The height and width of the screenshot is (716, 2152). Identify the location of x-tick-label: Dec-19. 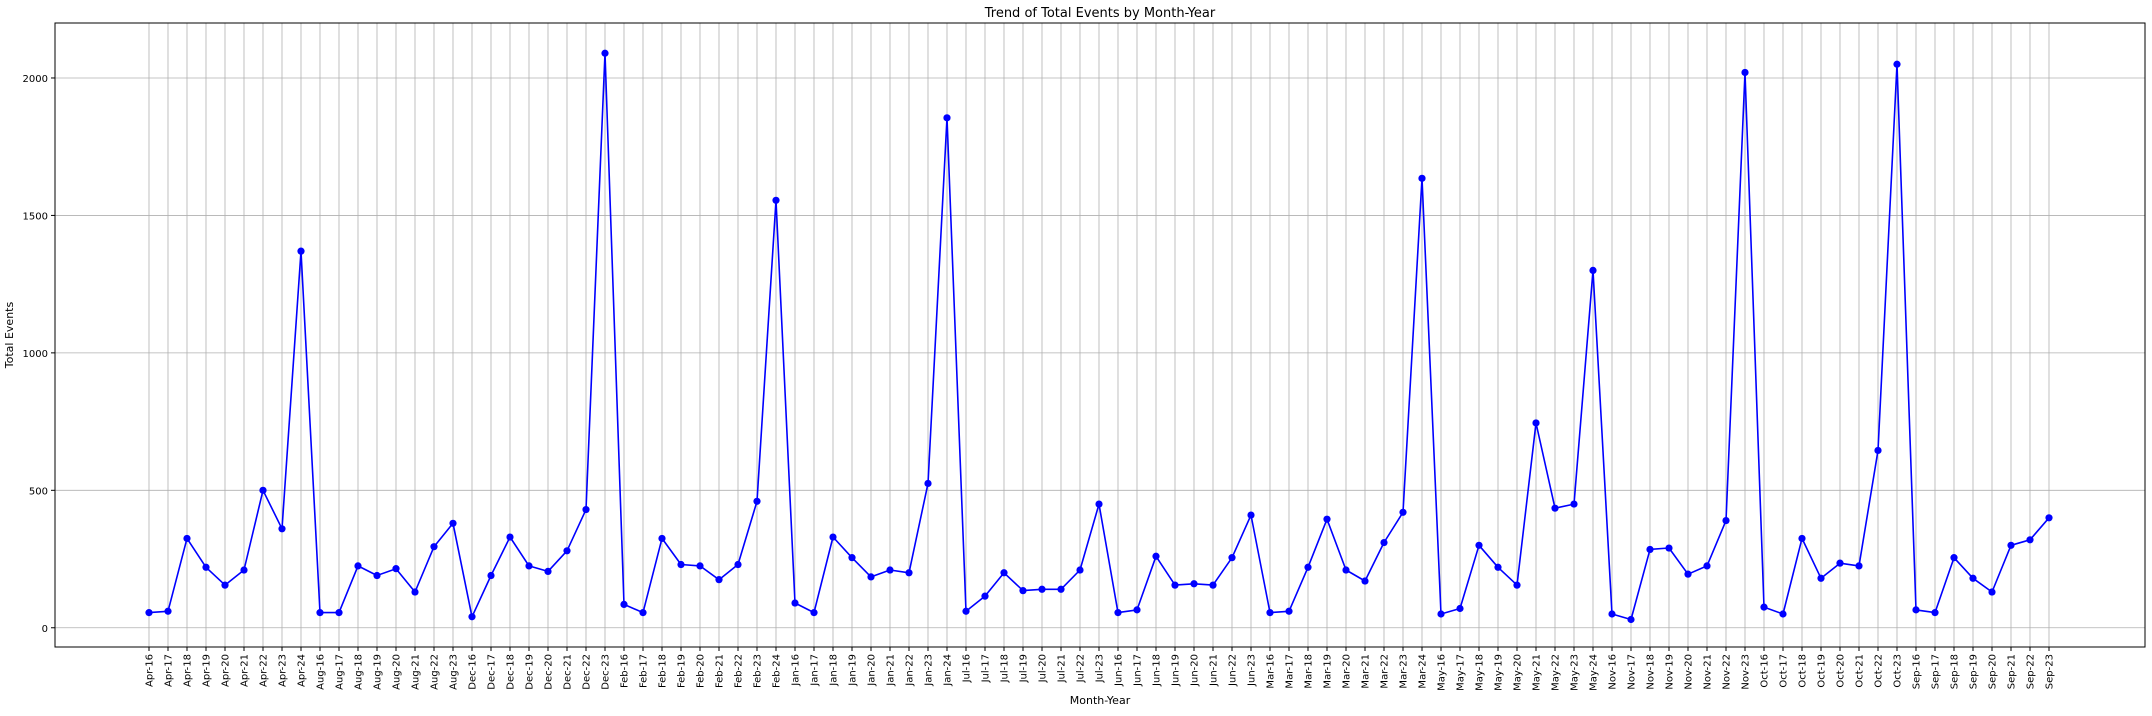
(530, 672).